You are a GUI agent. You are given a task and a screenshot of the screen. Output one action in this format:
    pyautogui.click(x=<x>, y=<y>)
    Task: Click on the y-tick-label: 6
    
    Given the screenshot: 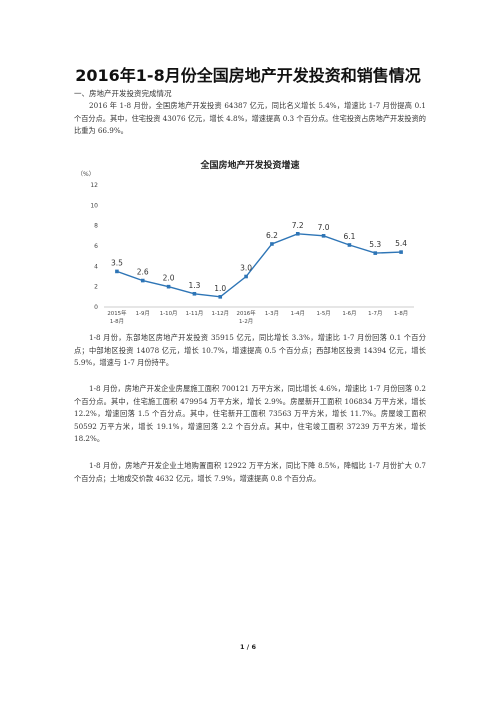 What is the action you would take?
    pyautogui.click(x=96, y=246)
    